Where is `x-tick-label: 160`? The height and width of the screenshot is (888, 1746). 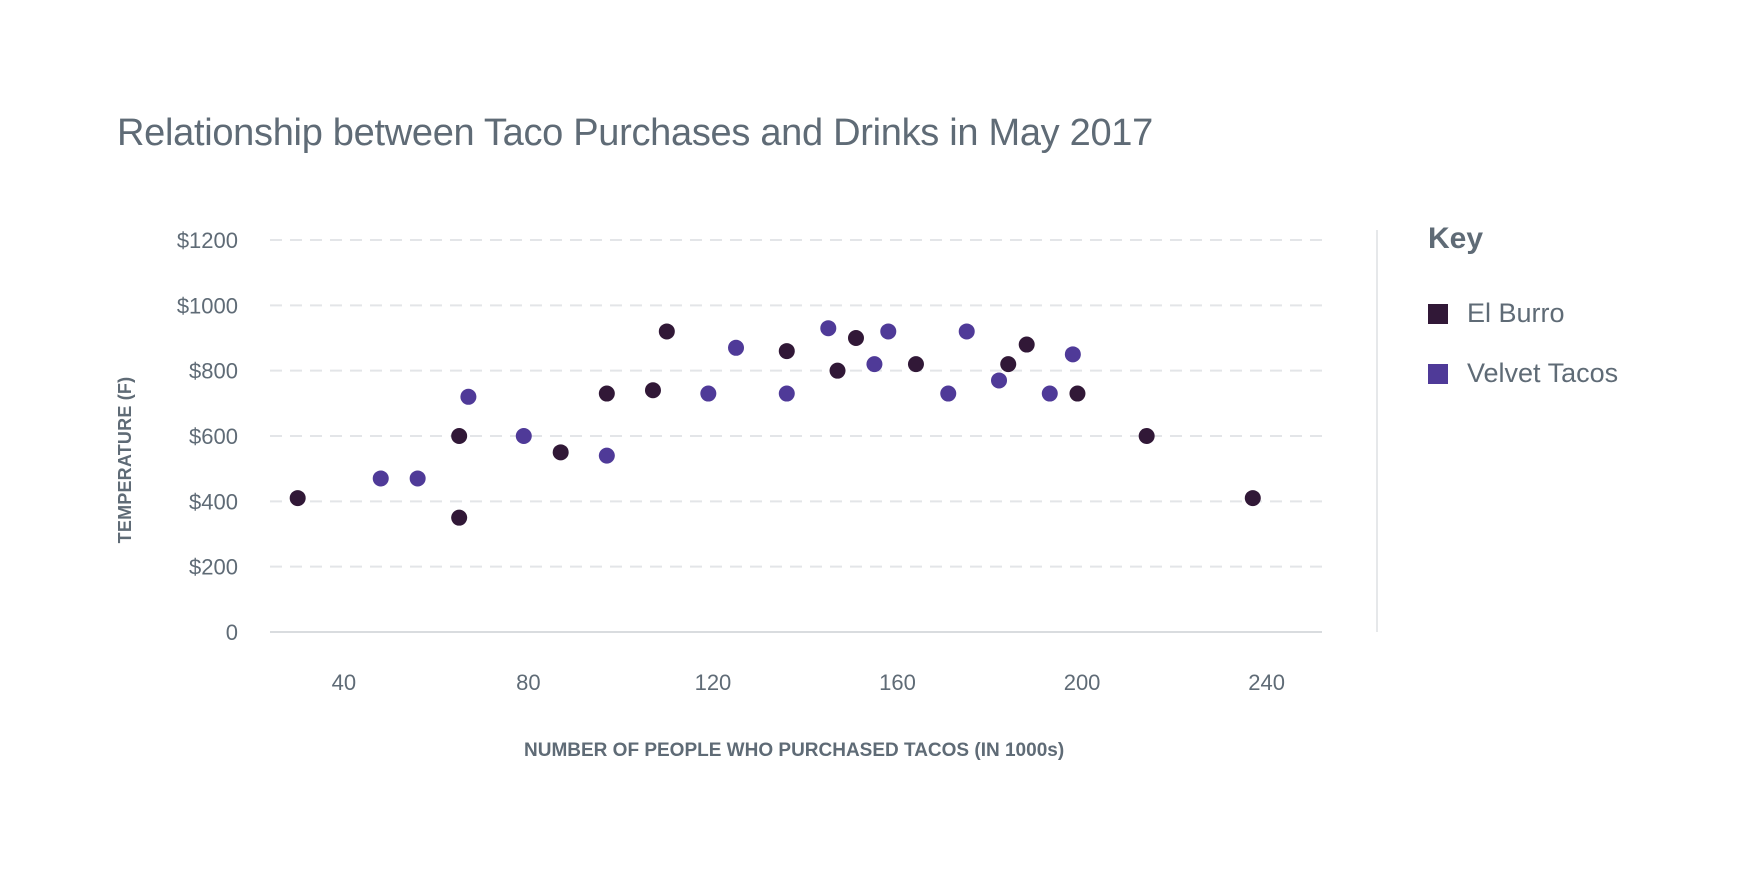
x-tick-label: 160 is located at coordinates (897, 682).